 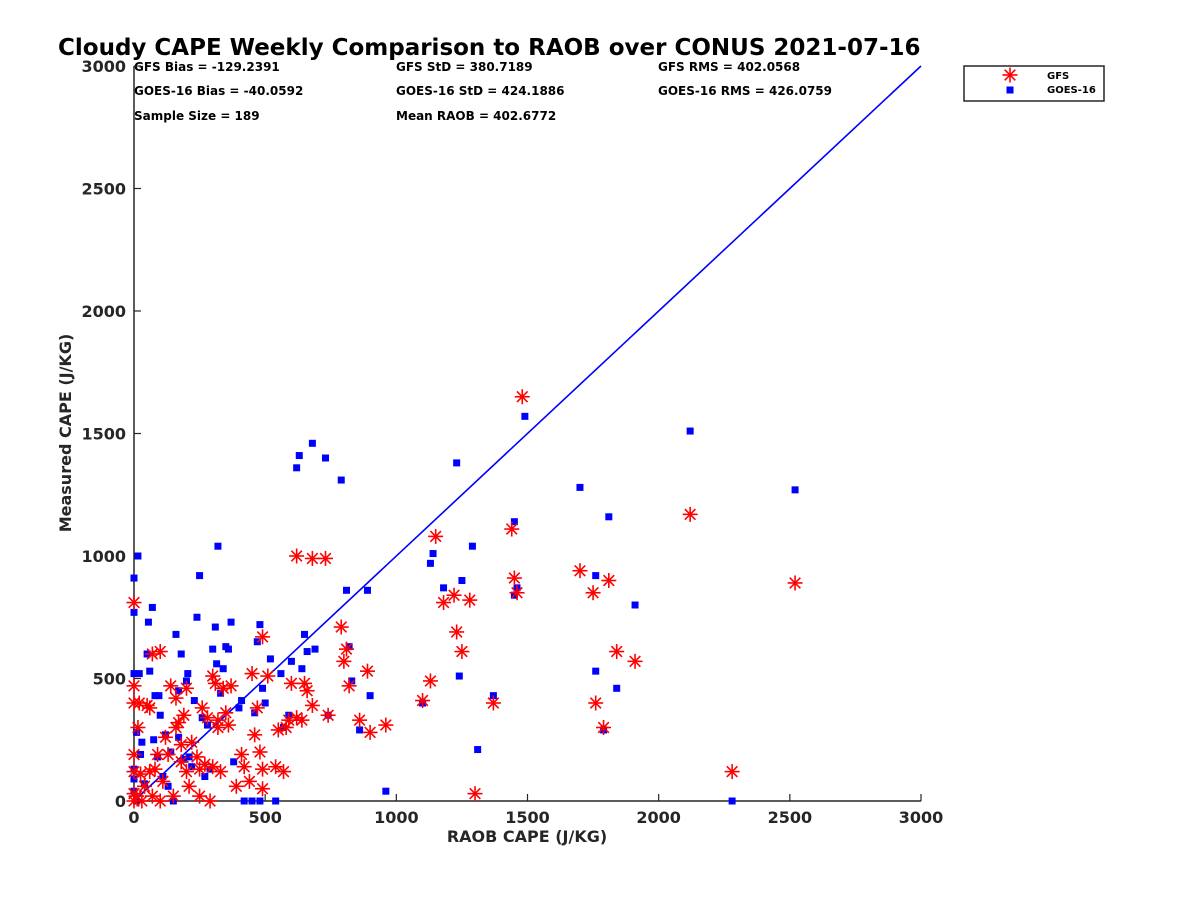 I want to click on legend-gfs-marker, so click(x=1010, y=75).